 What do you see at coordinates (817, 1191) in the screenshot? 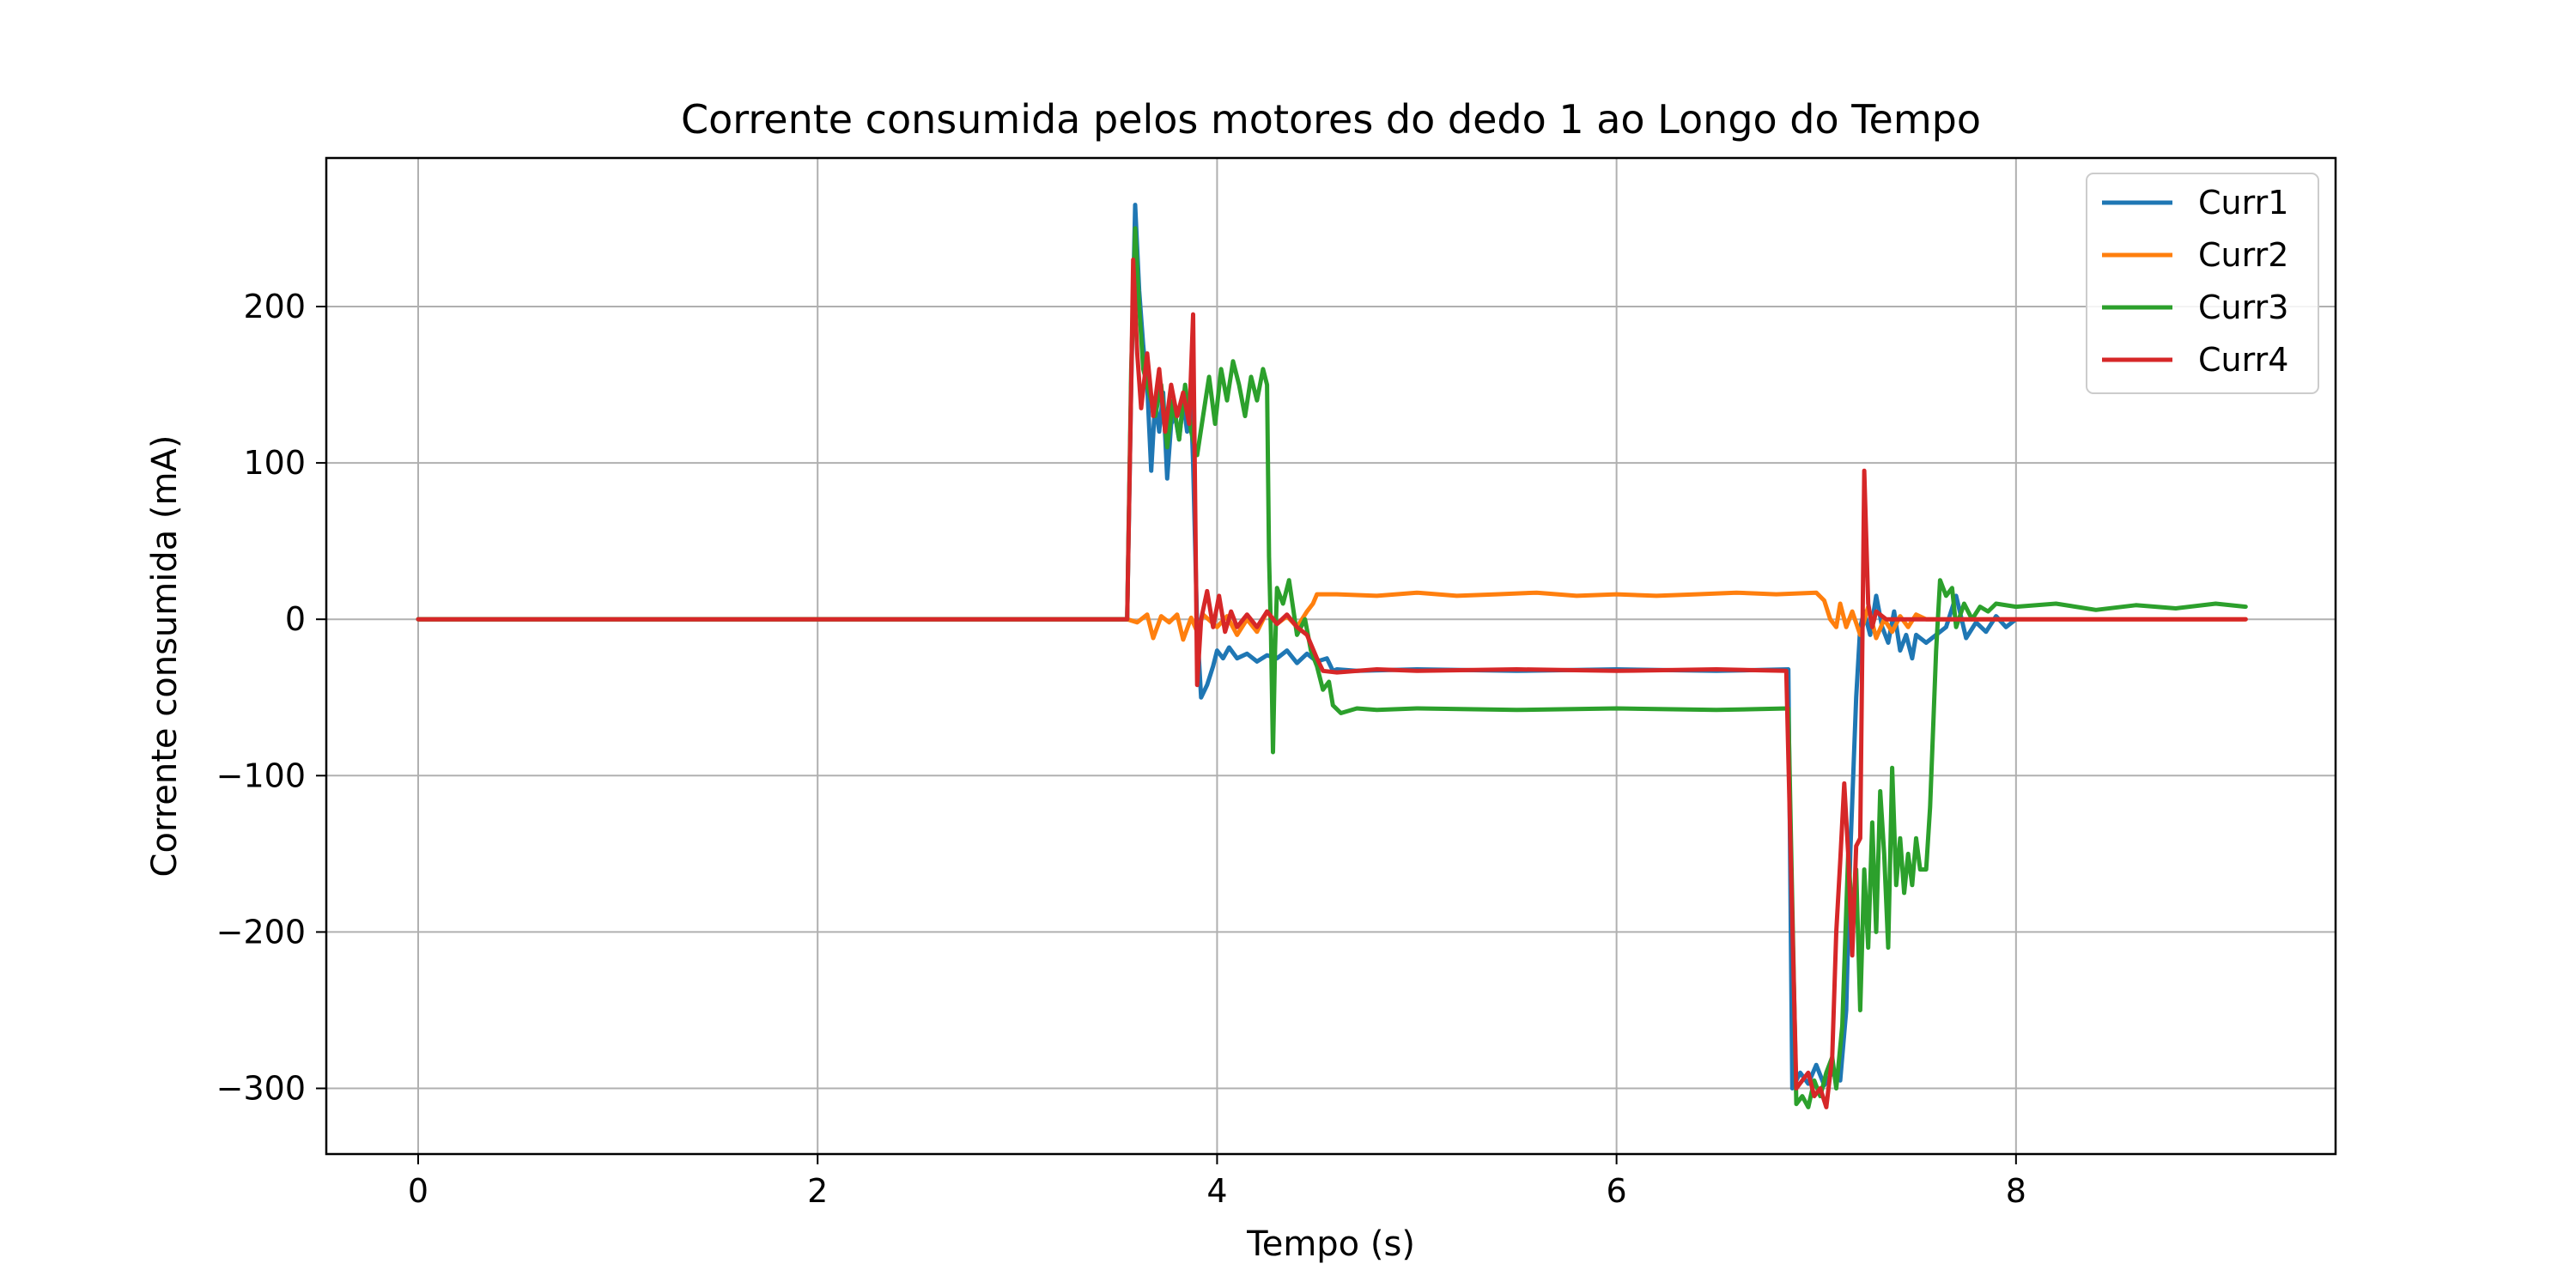
I see `x-tick-label: 2` at bounding box center [817, 1191].